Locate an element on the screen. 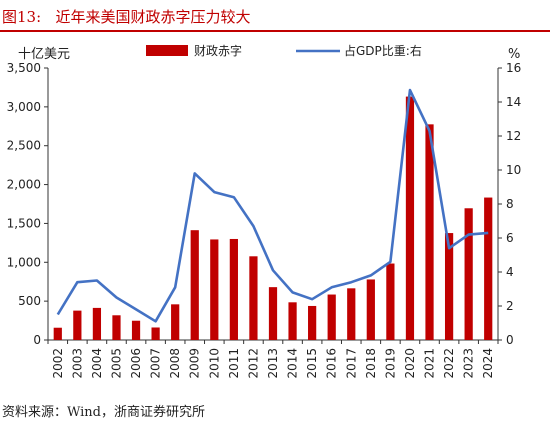 The image size is (550, 425). y-right-tick-label: 12 is located at coordinates (513, 136).